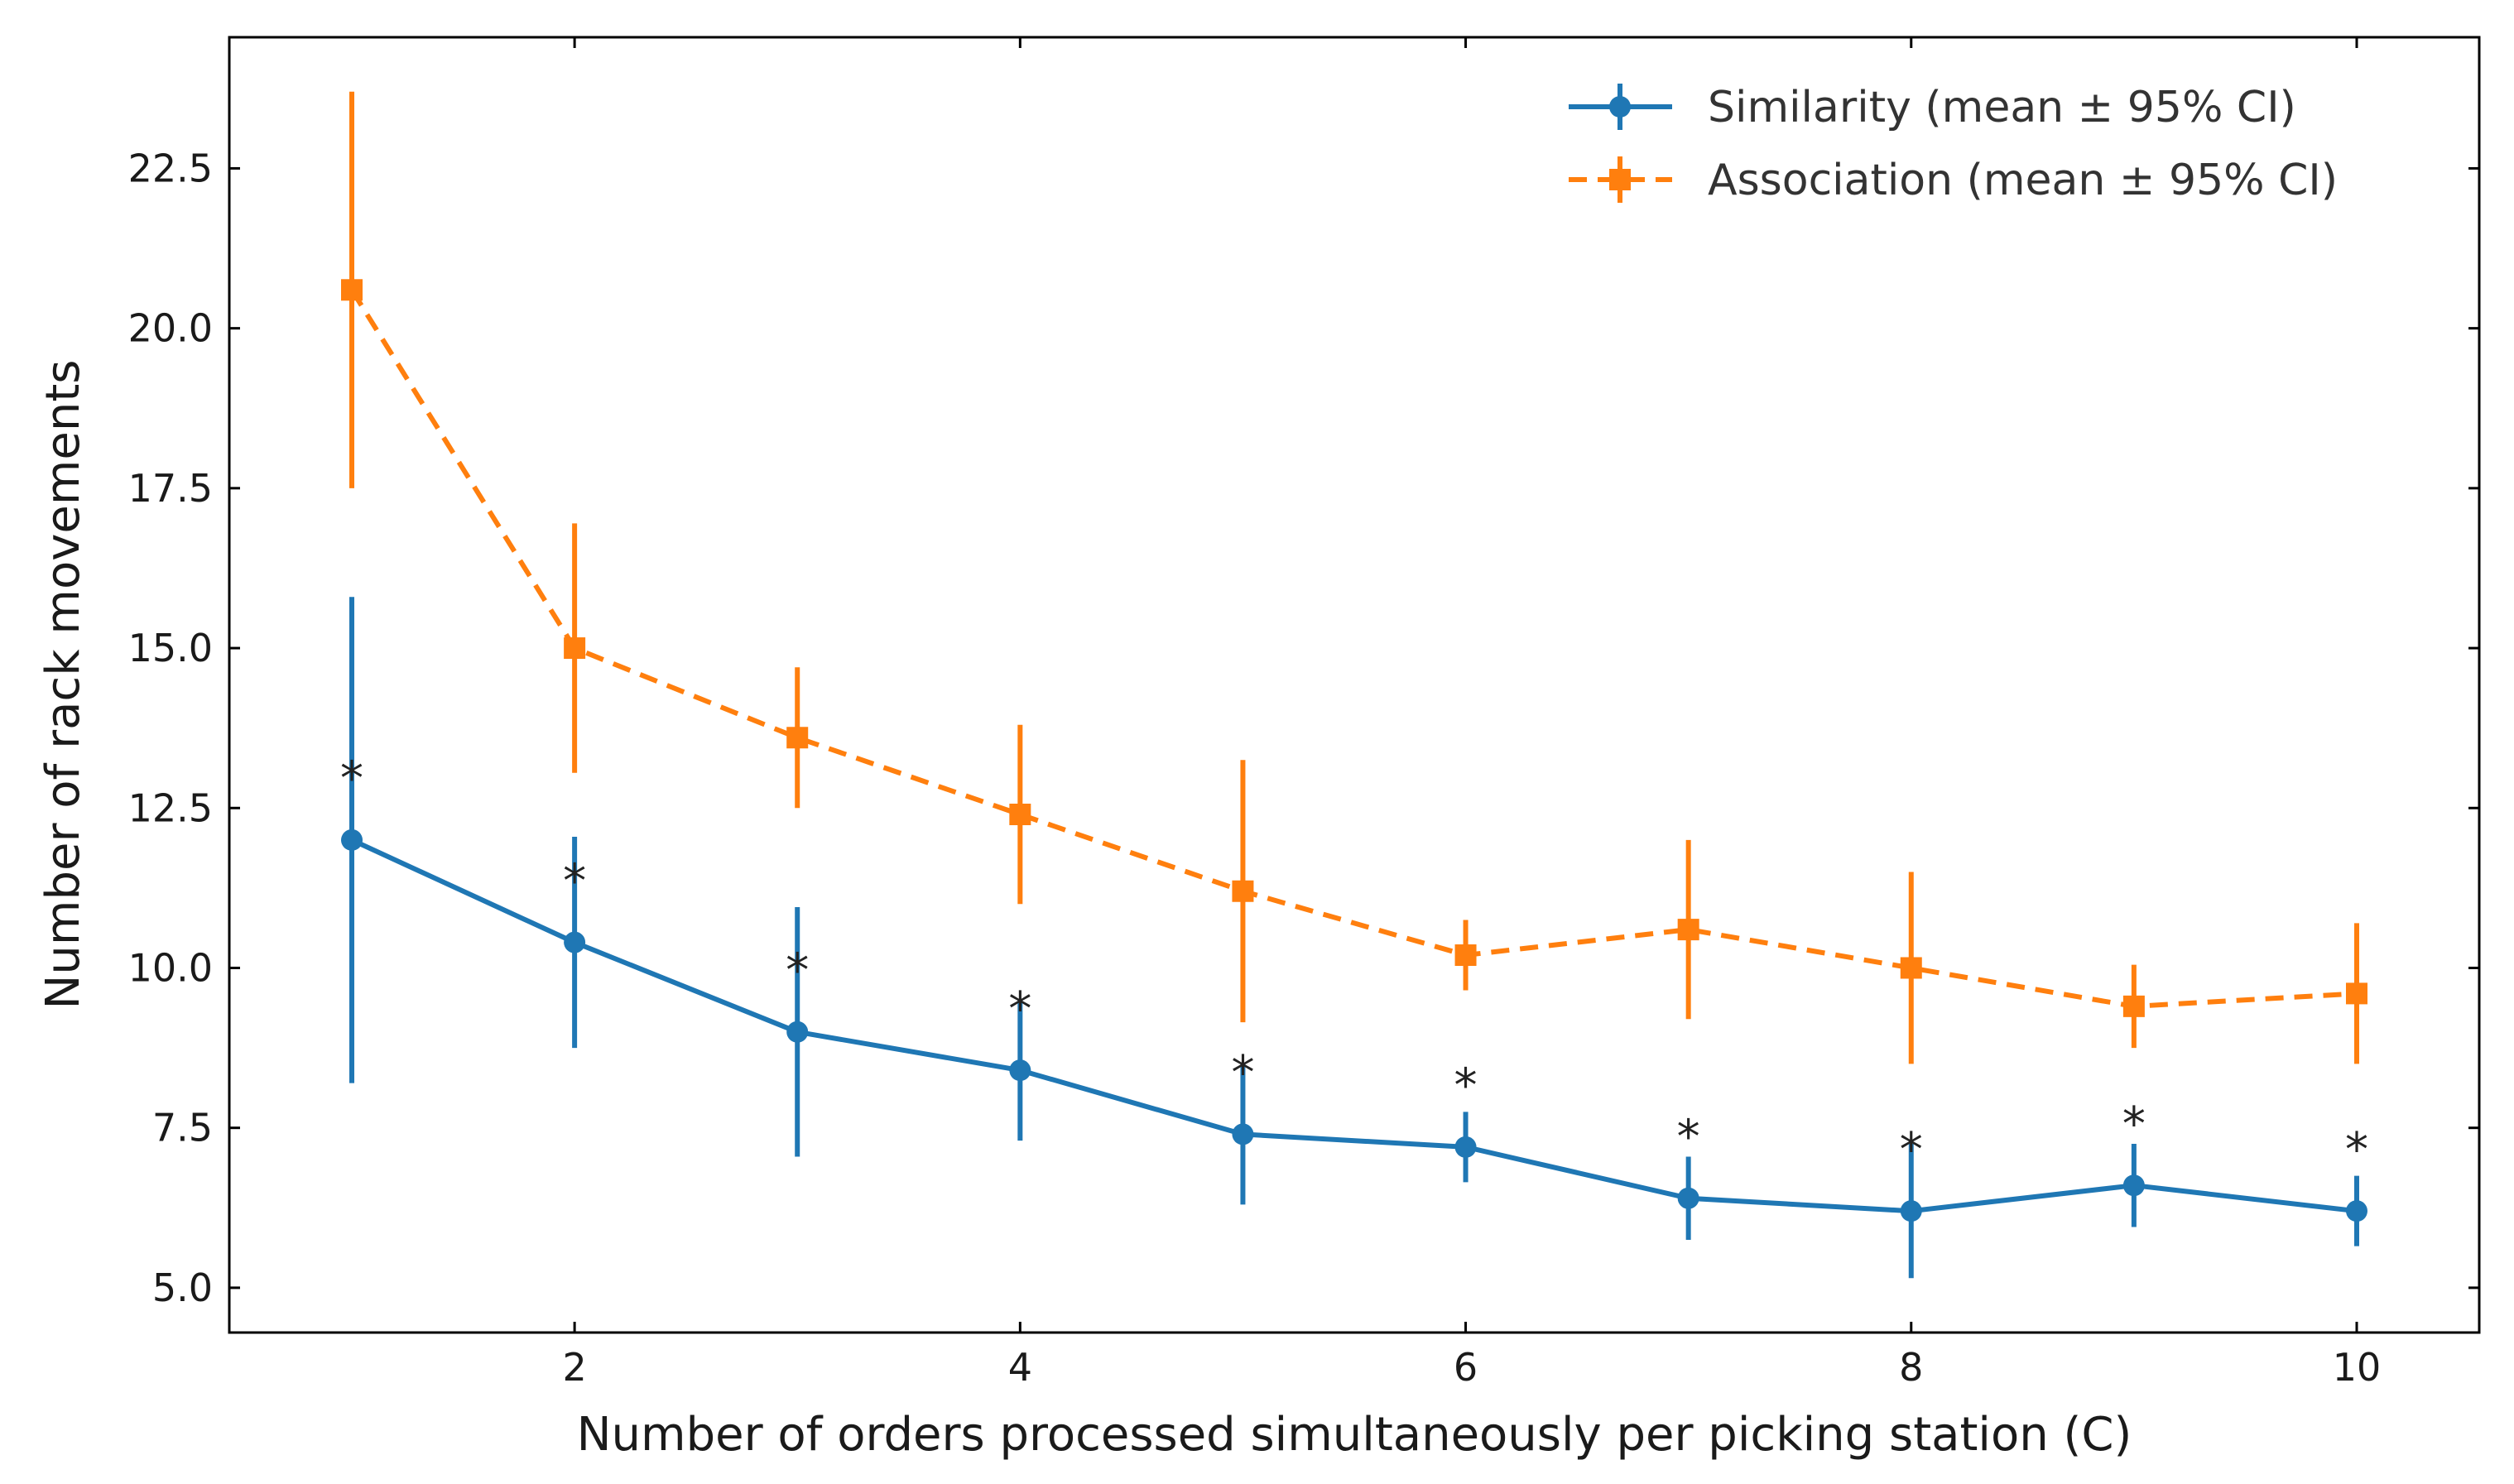 This screenshot has width=2514, height=1484. Describe the element at coordinates (2023, 180) in the screenshot. I see `legend-association-label: Association (mean ± 95% CI)` at that location.